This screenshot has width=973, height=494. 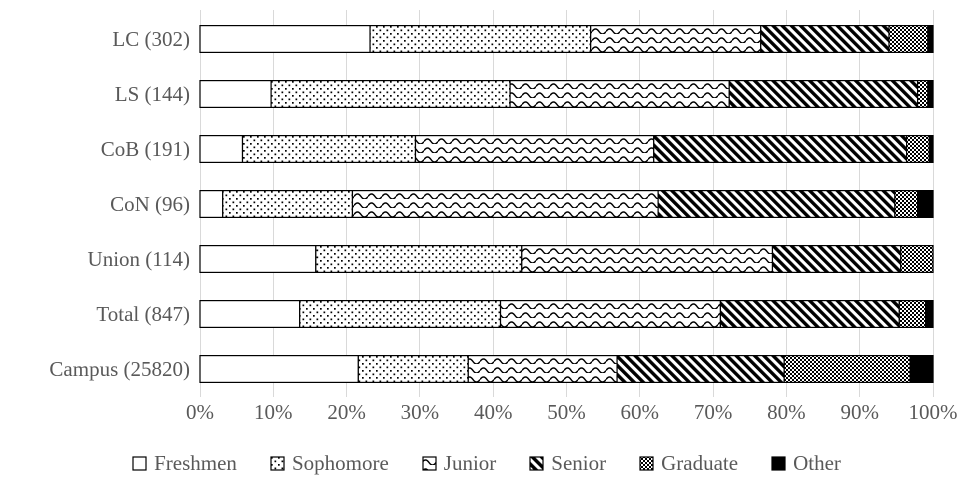 What do you see at coordinates (933, 412) in the screenshot?
I see `x-tick-label: 100%` at bounding box center [933, 412].